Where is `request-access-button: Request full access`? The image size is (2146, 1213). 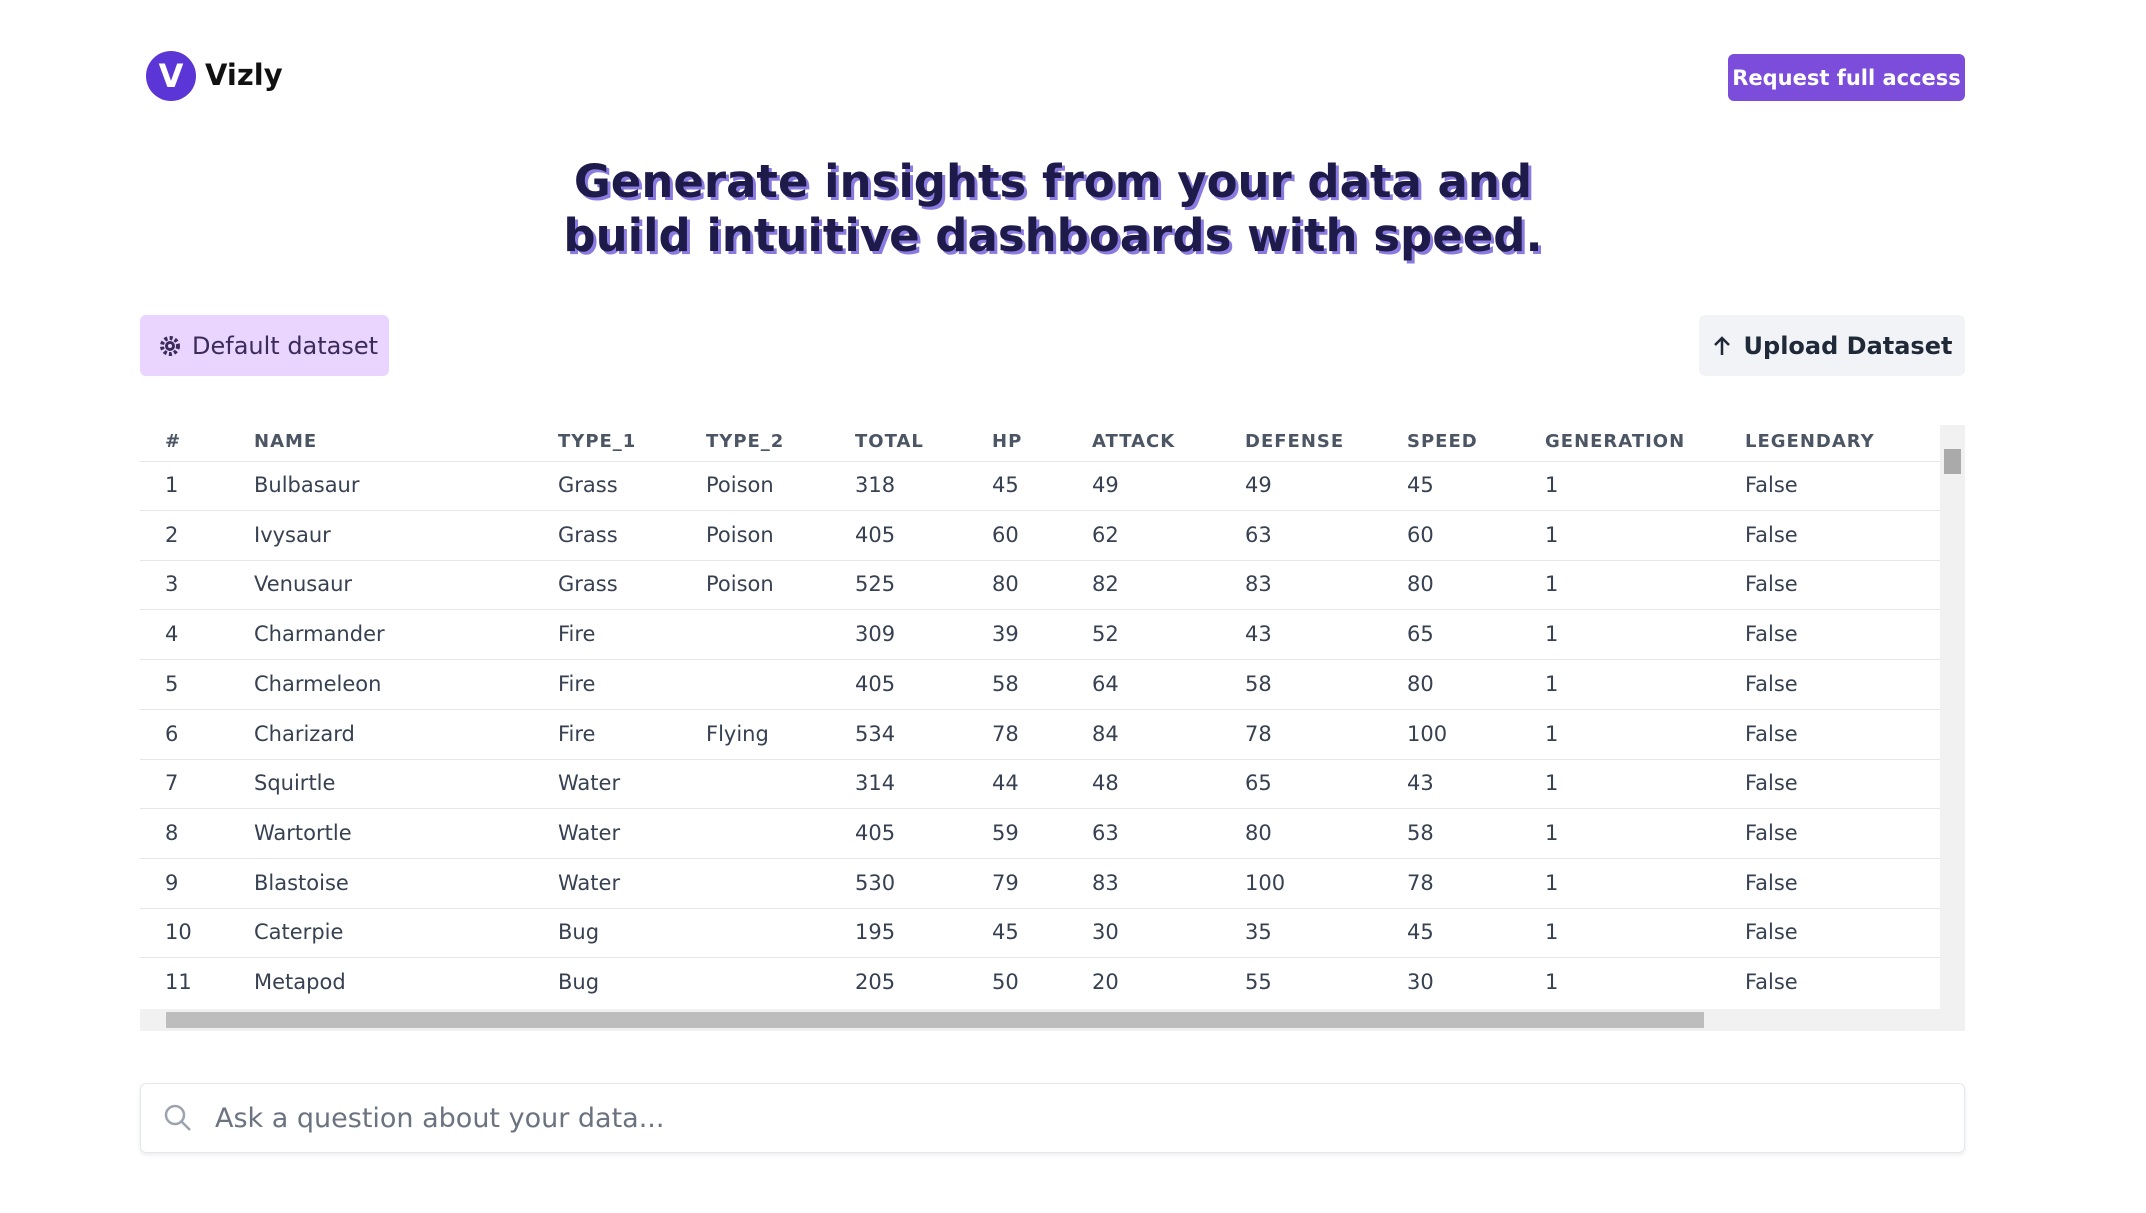 request-access-button: Request full access is located at coordinates (1846, 77).